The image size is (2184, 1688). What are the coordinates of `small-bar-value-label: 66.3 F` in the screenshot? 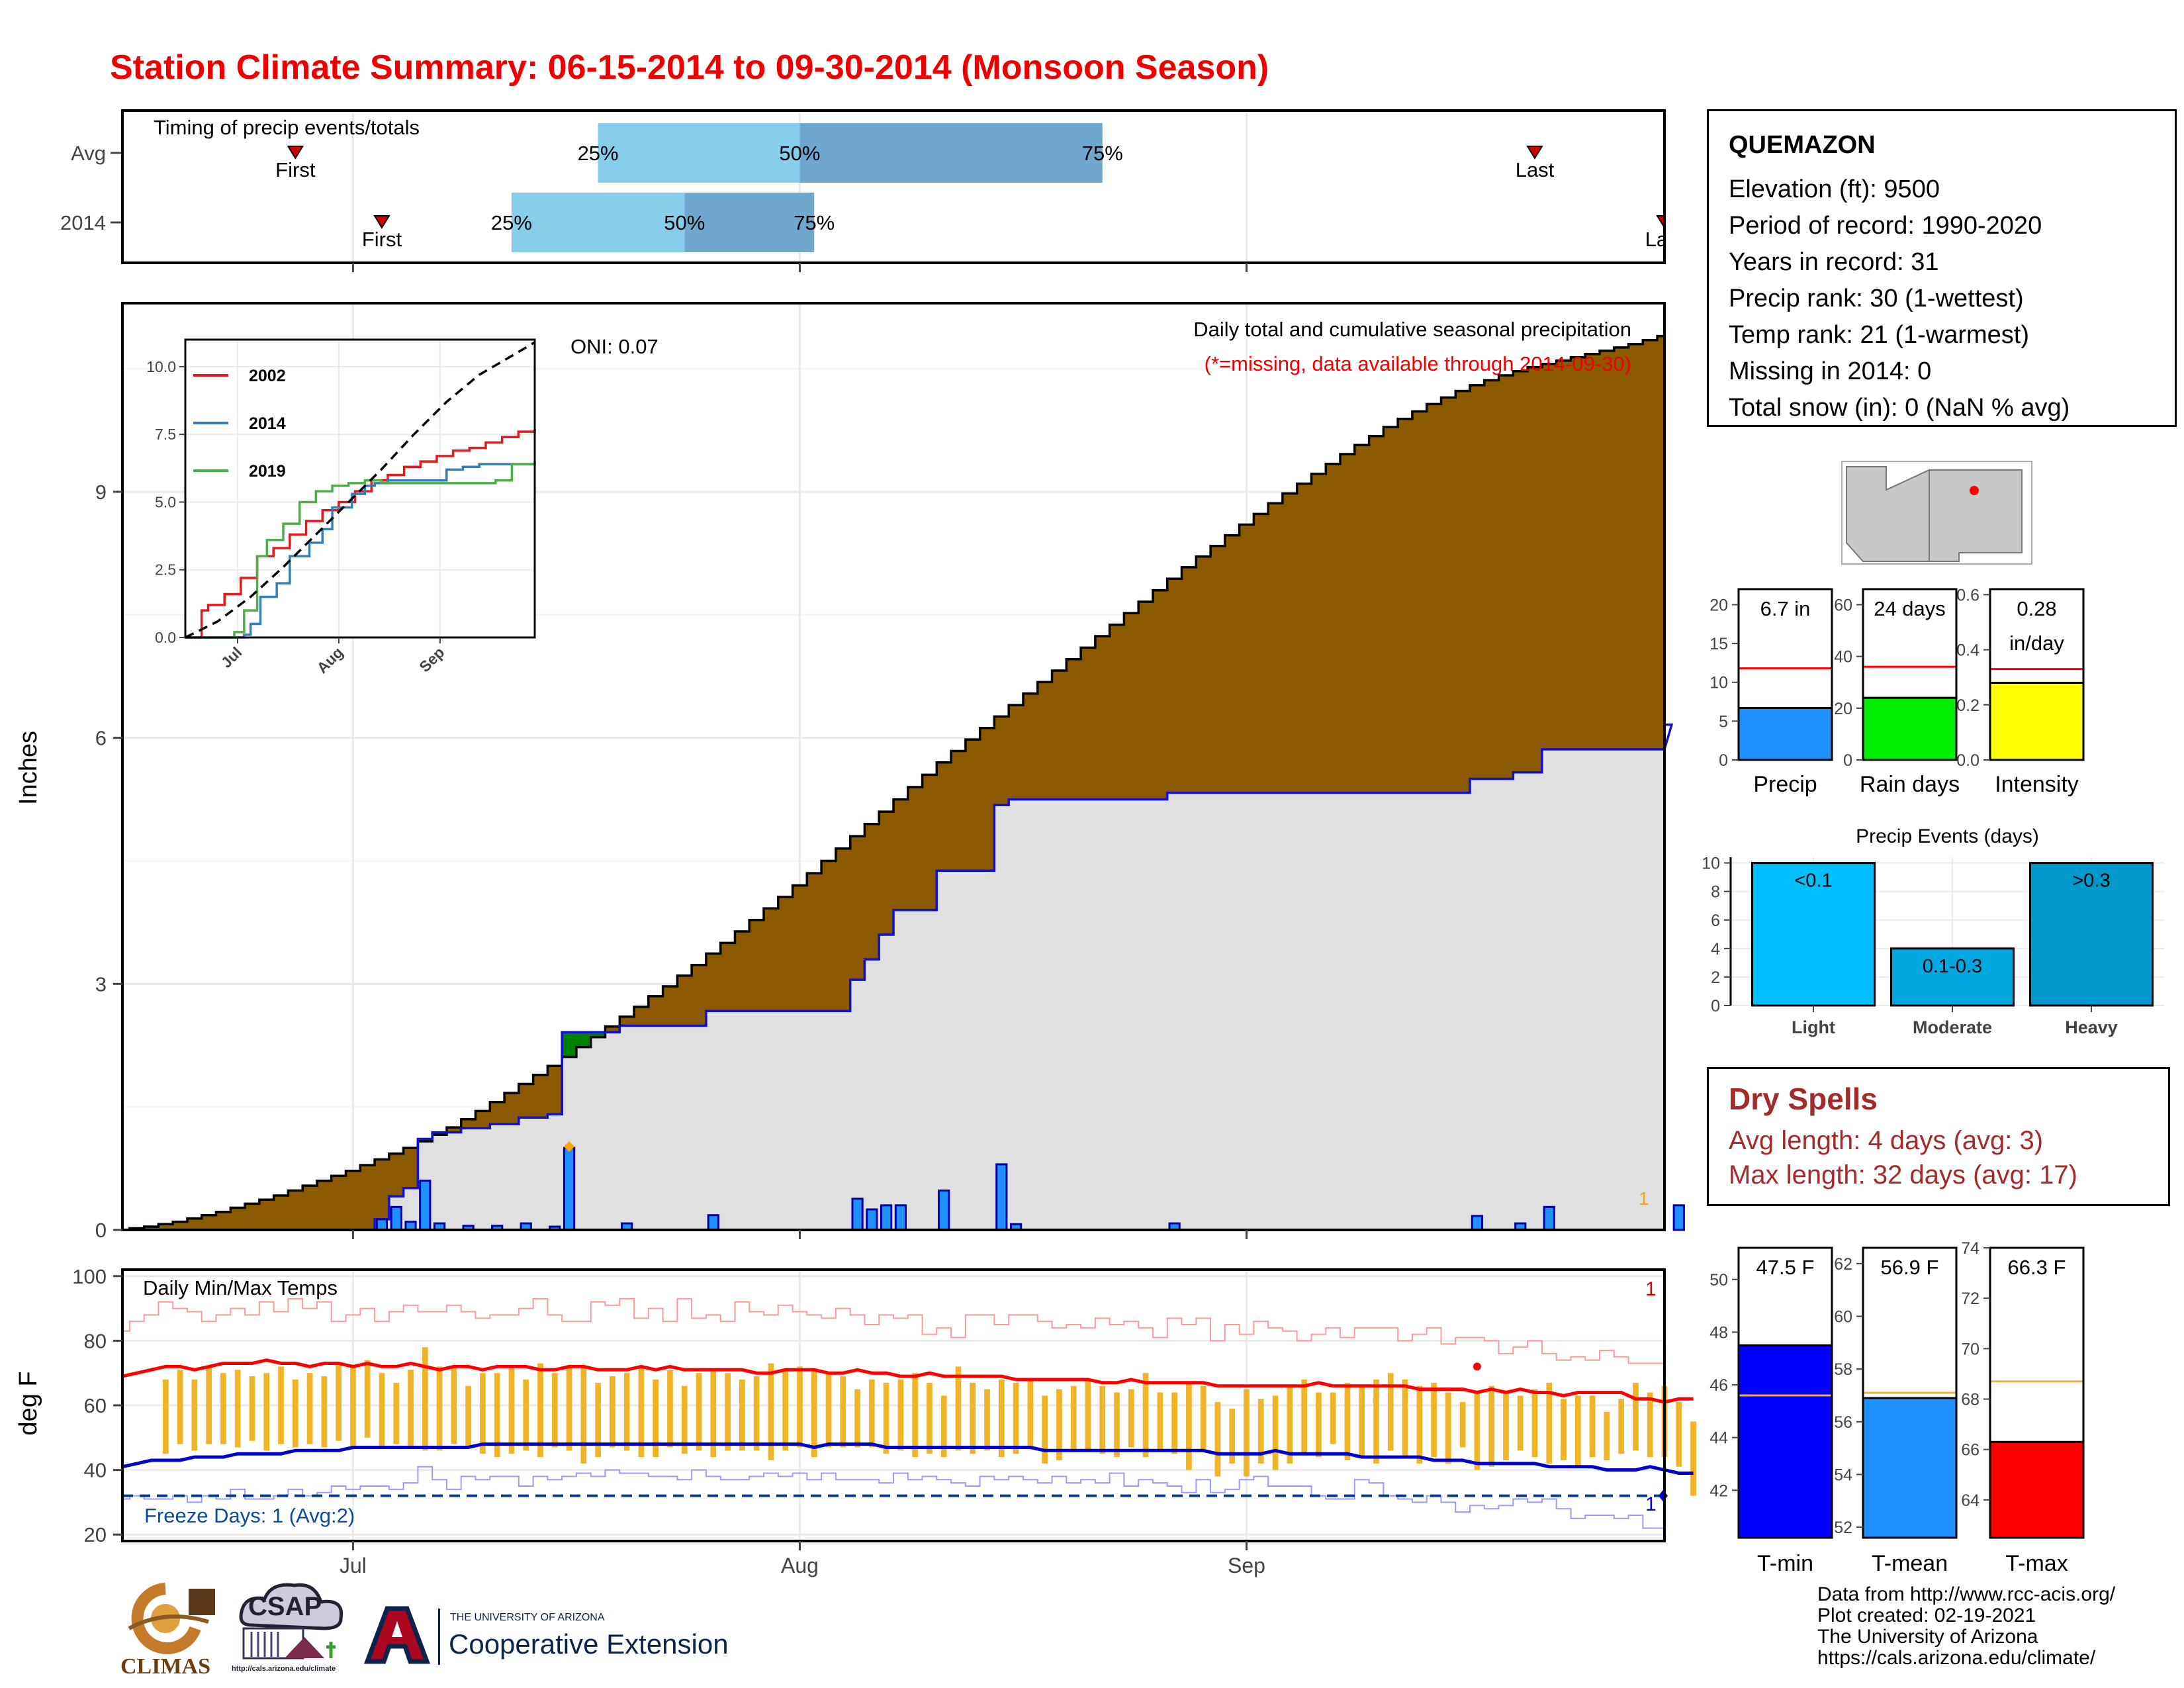 It's located at (2037, 1267).